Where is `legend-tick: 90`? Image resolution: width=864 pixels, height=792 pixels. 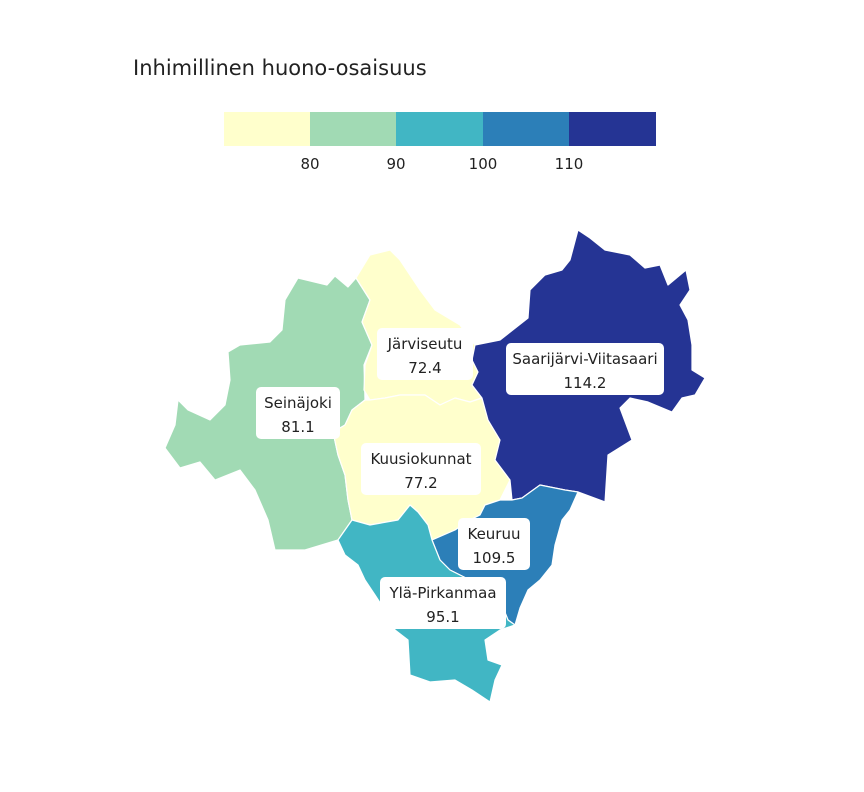 legend-tick: 90 is located at coordinates (396, 164).